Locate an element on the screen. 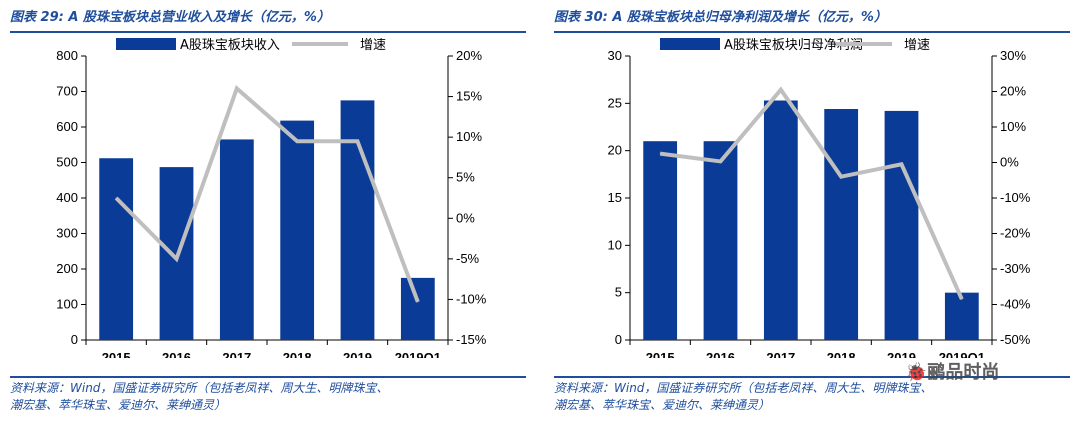 This screenshot has width=1080, height=421. watermark-logo: 🐞鹂品时尚 is located at coordinates (952, 372).